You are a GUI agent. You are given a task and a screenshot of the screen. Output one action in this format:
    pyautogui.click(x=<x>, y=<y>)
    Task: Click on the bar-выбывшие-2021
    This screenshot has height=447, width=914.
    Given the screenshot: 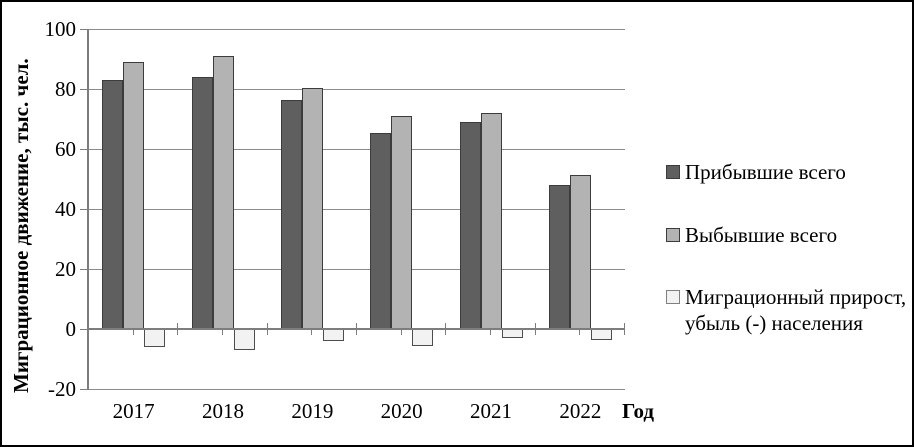 What is the action you would take?
    pyautogui.click(x=491, y=221)
    